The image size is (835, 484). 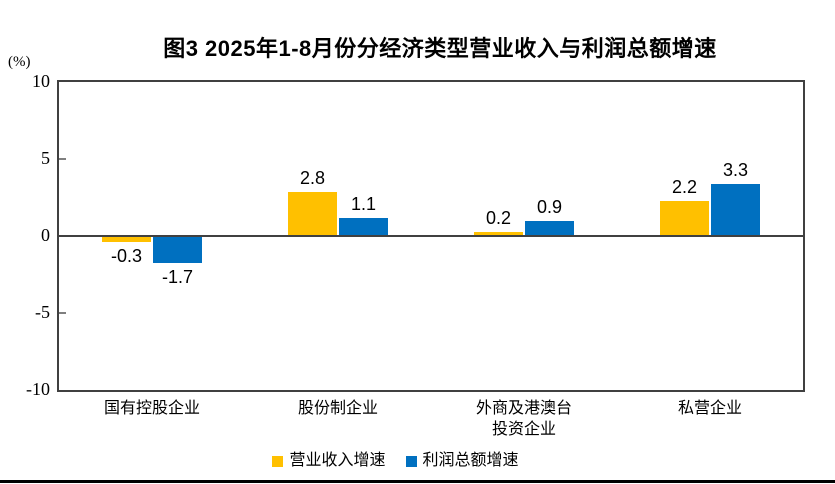 I want to click on y-axis-unit-label: (%), so click(x=19, y=62).